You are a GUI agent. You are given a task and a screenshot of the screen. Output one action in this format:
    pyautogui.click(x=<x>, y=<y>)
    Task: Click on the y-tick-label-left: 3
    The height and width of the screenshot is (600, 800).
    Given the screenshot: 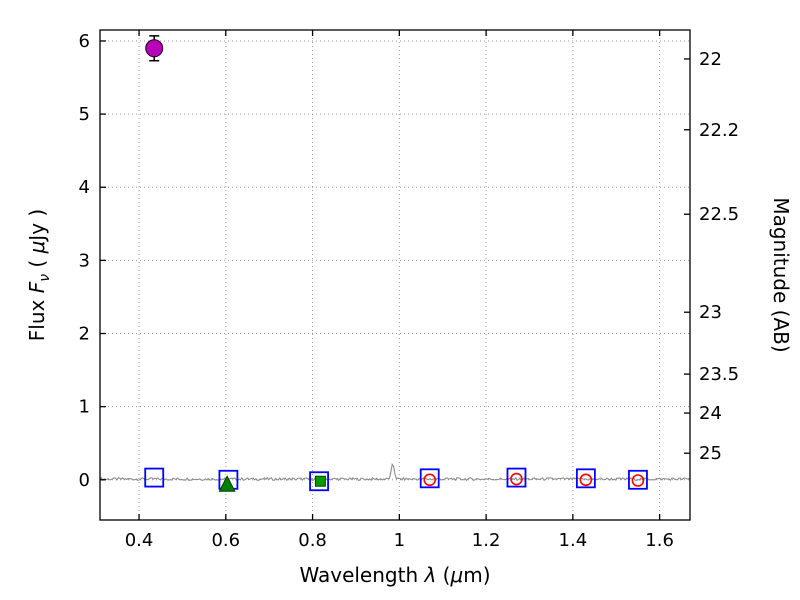 What is the action you would take?
    pyautogui.click(x=84, y=260)
    